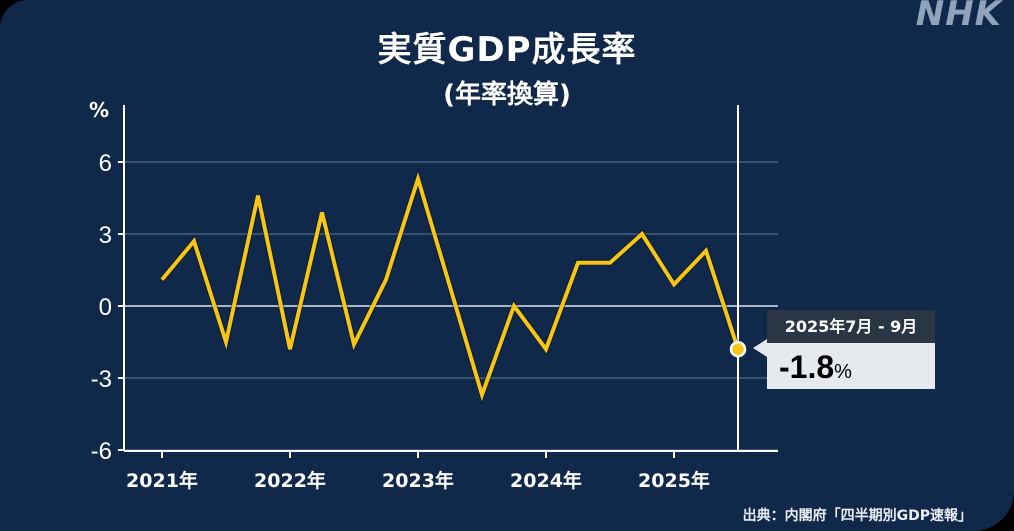  I want to click on callout-pointer-icon, so click(760, 348).